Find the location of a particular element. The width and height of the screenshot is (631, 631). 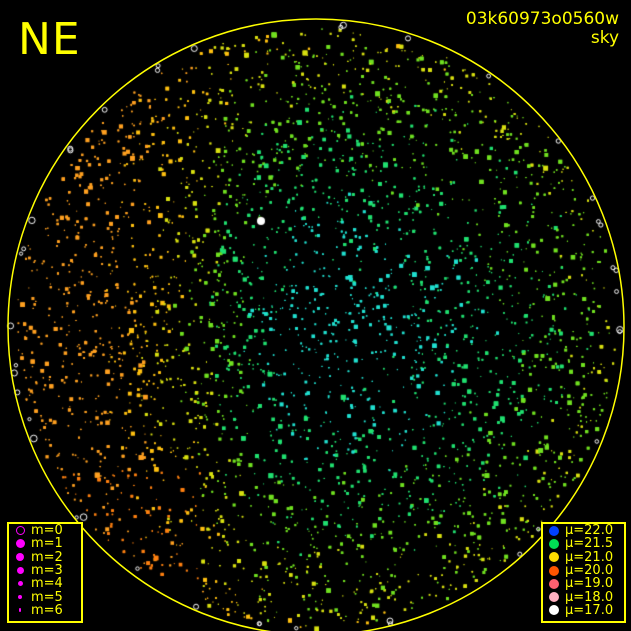

magnitude-label: m=0 is located at coordinates (47, 531).